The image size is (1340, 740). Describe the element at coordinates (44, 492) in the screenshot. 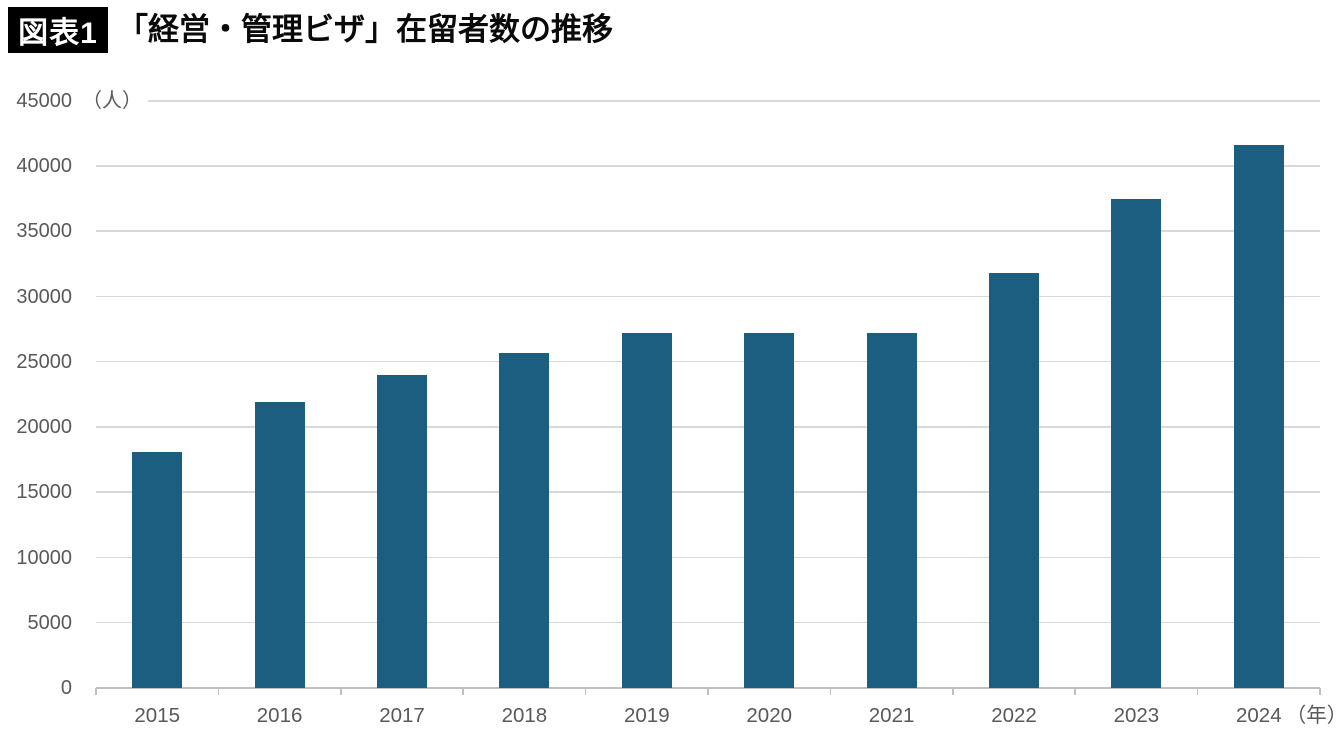

I see `y-axis-tick-label: 15000` at that location.